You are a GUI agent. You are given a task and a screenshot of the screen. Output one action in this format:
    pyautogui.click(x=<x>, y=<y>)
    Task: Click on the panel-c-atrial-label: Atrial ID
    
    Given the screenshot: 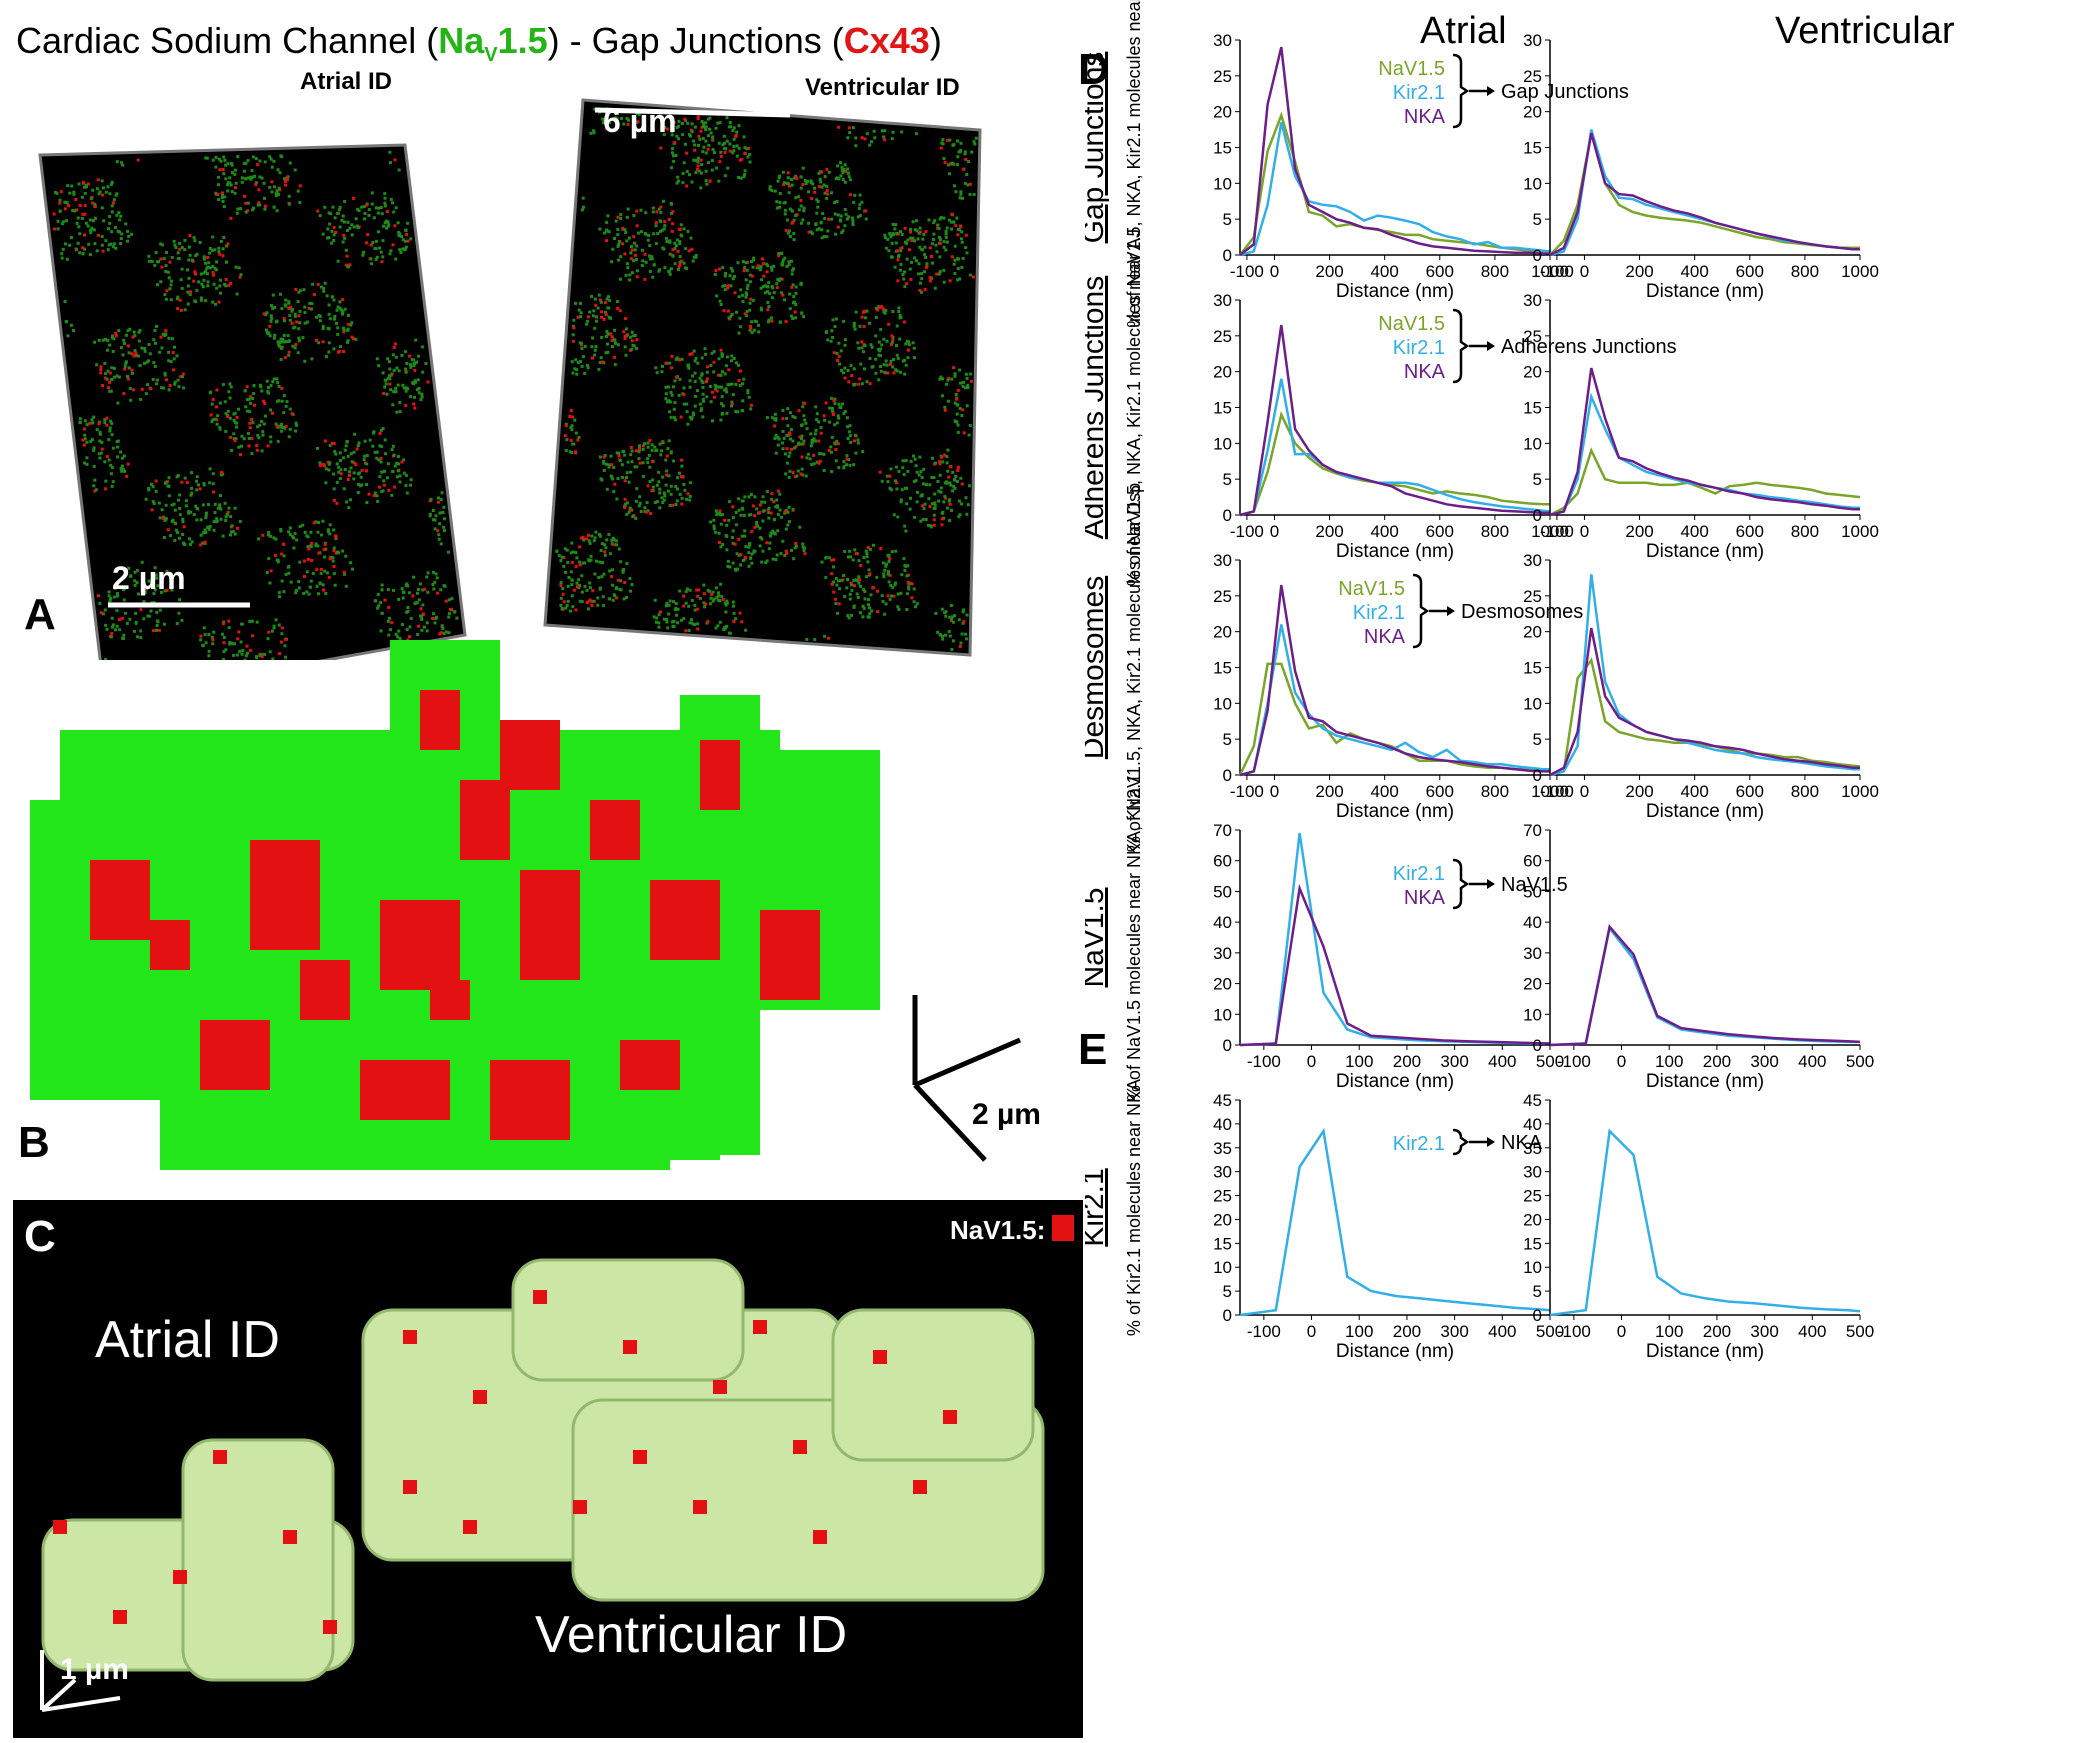 What is the action you would take?
    pyautogui.click(x=187, y=1340)
    